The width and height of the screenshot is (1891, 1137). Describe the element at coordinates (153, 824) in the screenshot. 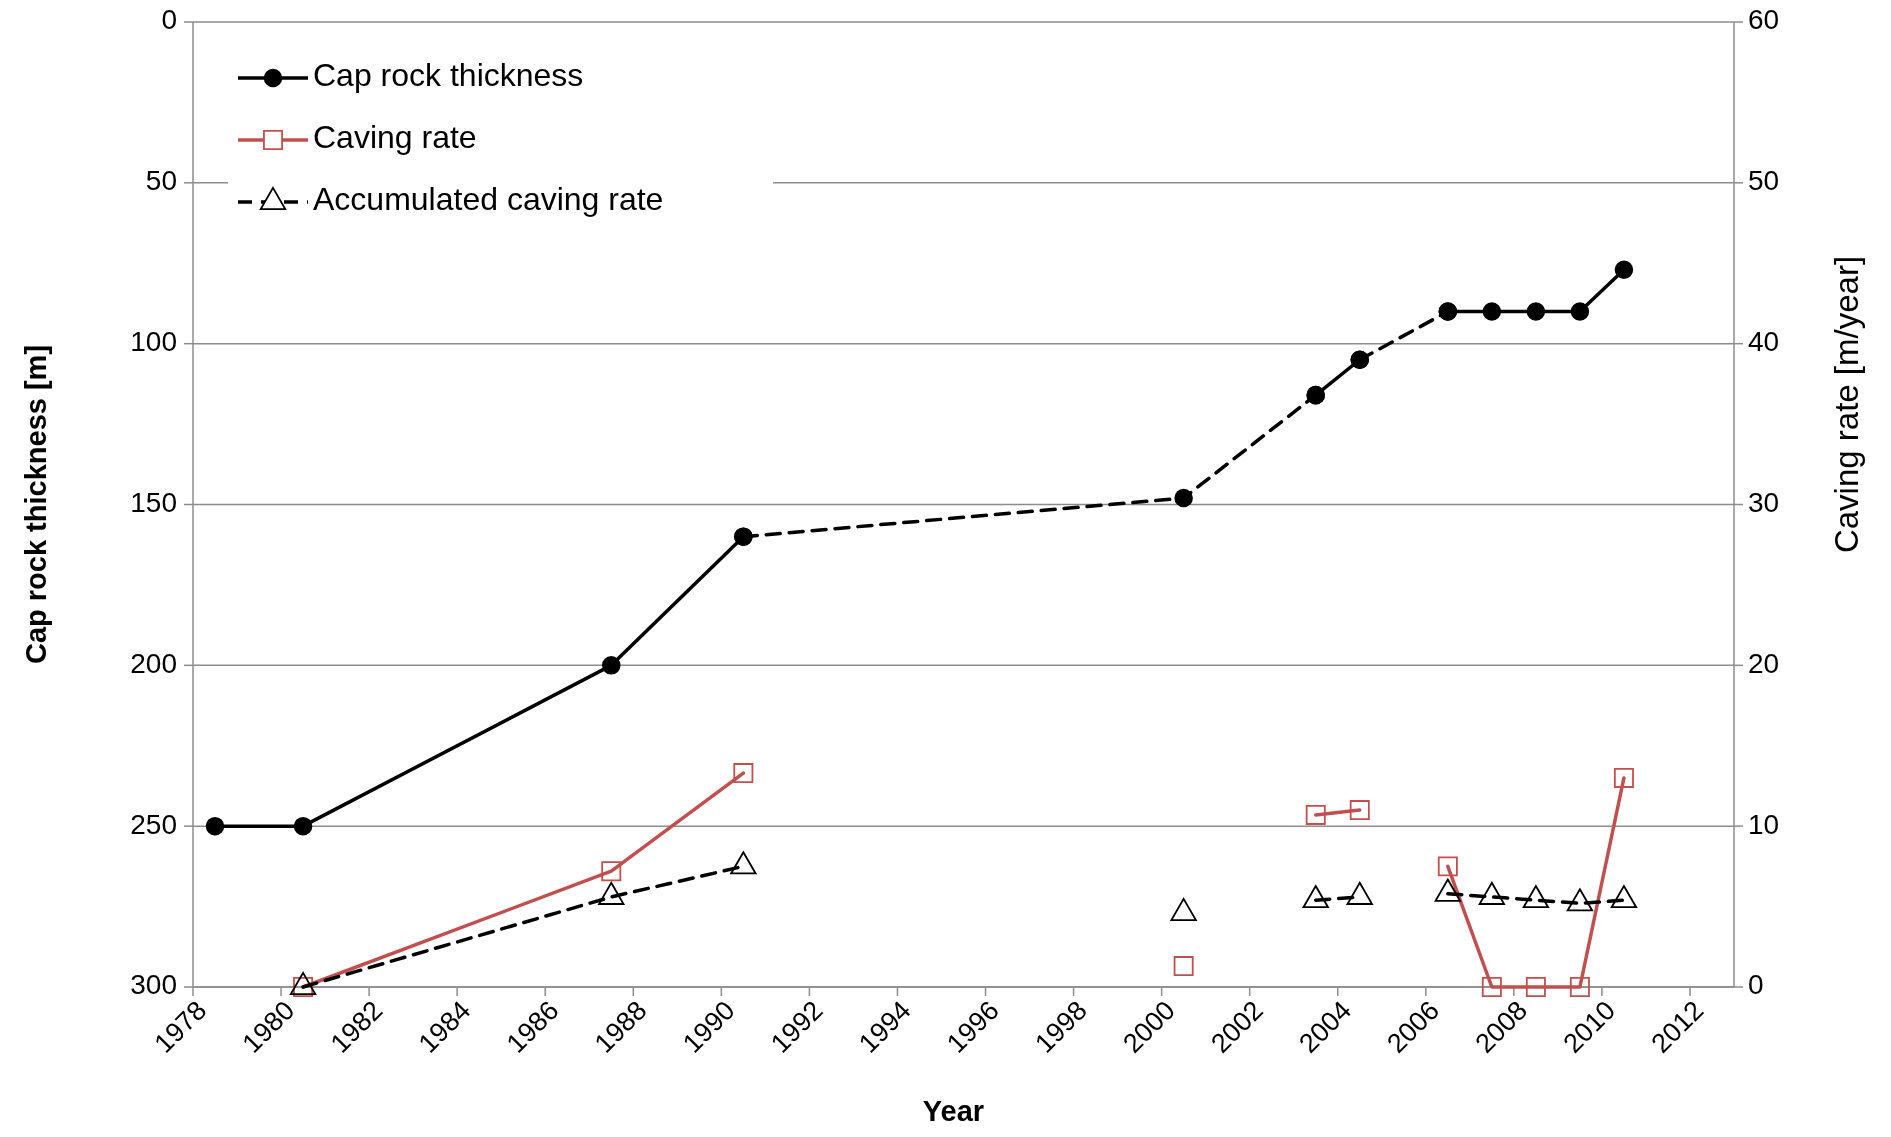

I see `y-tick-label: 250` at that location.